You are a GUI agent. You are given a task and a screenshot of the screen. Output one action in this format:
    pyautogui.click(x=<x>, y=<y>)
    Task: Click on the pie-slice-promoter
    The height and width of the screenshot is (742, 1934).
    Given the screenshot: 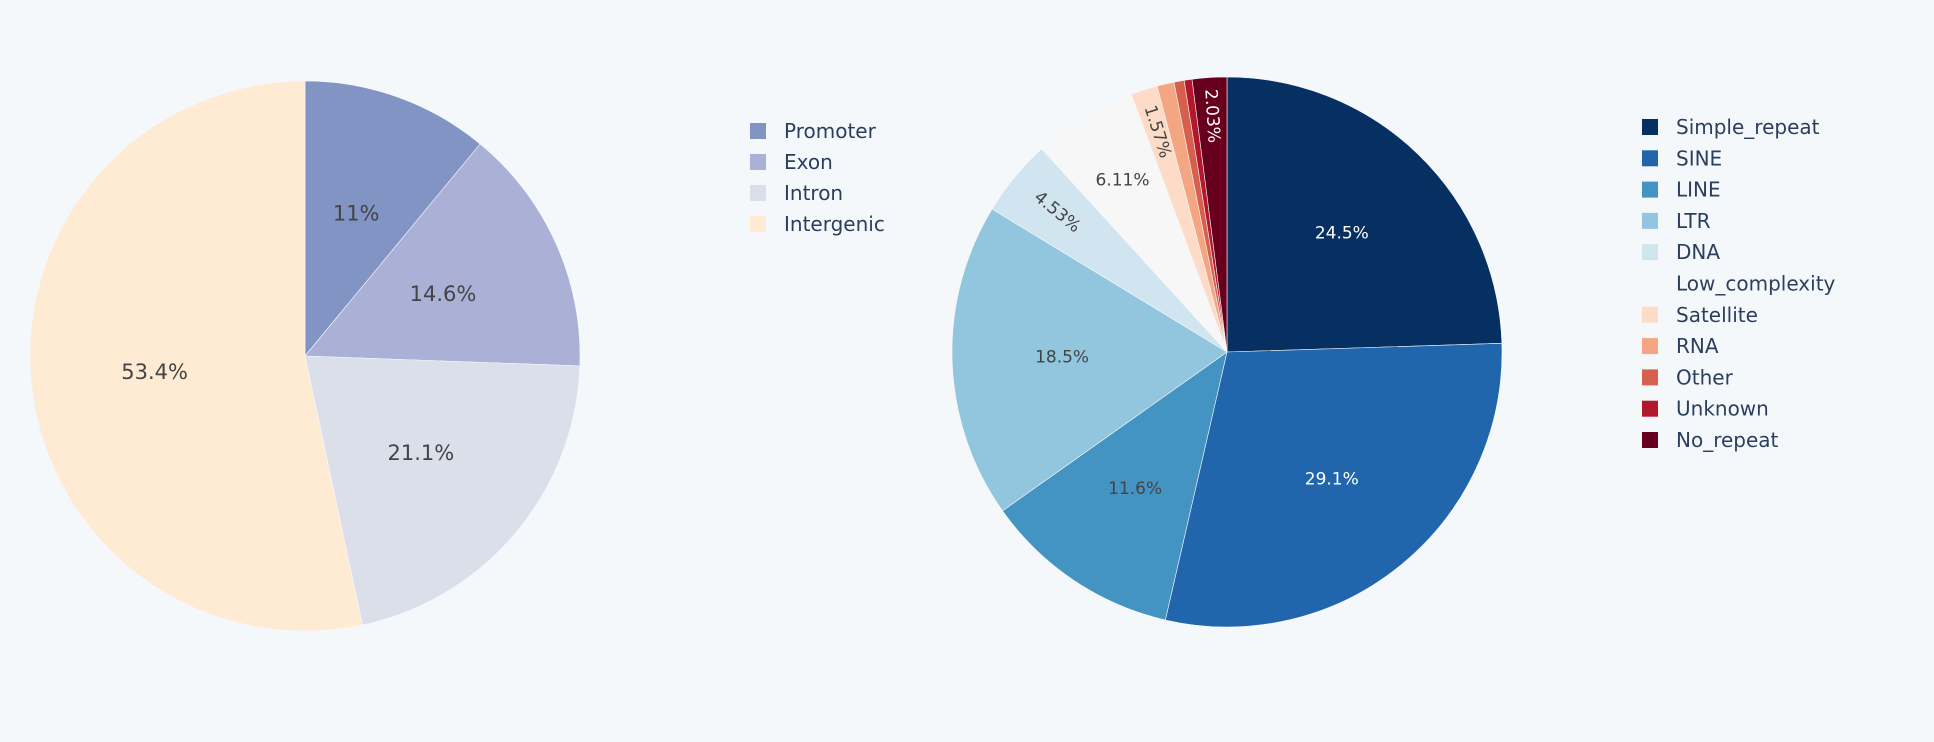 What is the action you would take?
    pyautogui.click(x=392, y=218)
    